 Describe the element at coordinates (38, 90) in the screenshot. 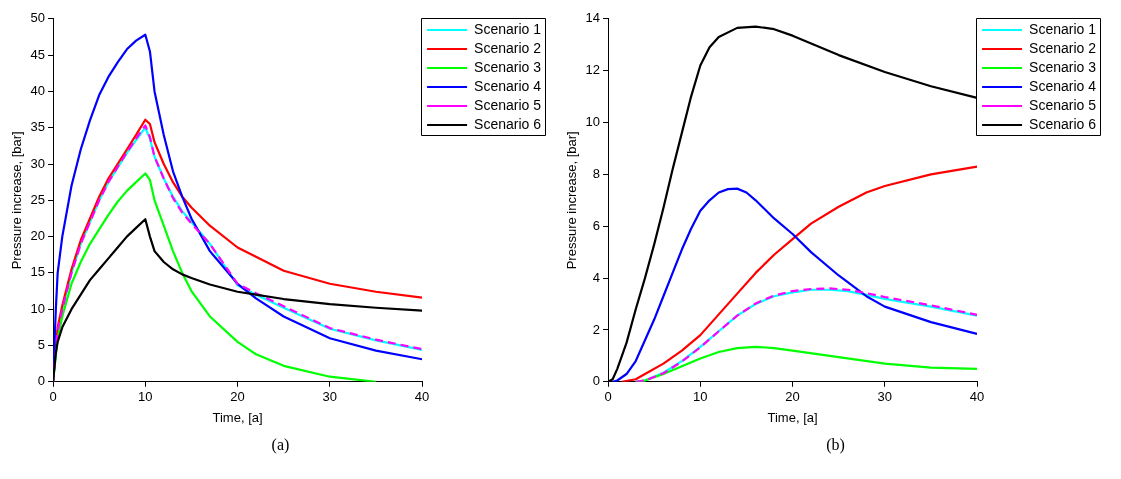

I see `y-tick-label: 40` at that location.